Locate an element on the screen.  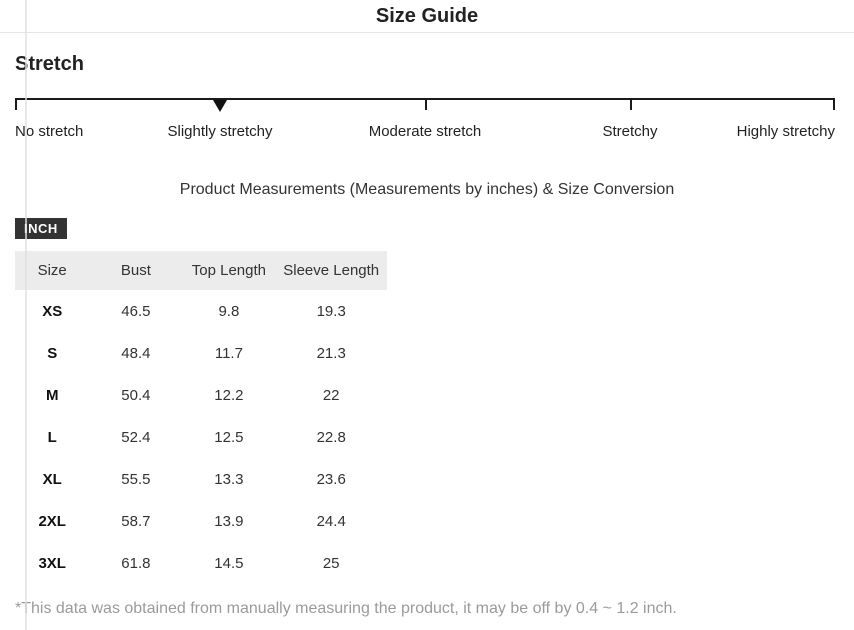
bust-value: 58.7 is located at coordinates (136, 521).